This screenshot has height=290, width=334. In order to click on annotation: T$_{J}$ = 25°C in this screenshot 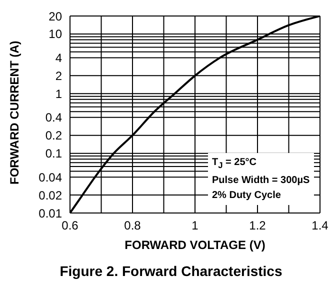, I will do `click(235, 164)`.